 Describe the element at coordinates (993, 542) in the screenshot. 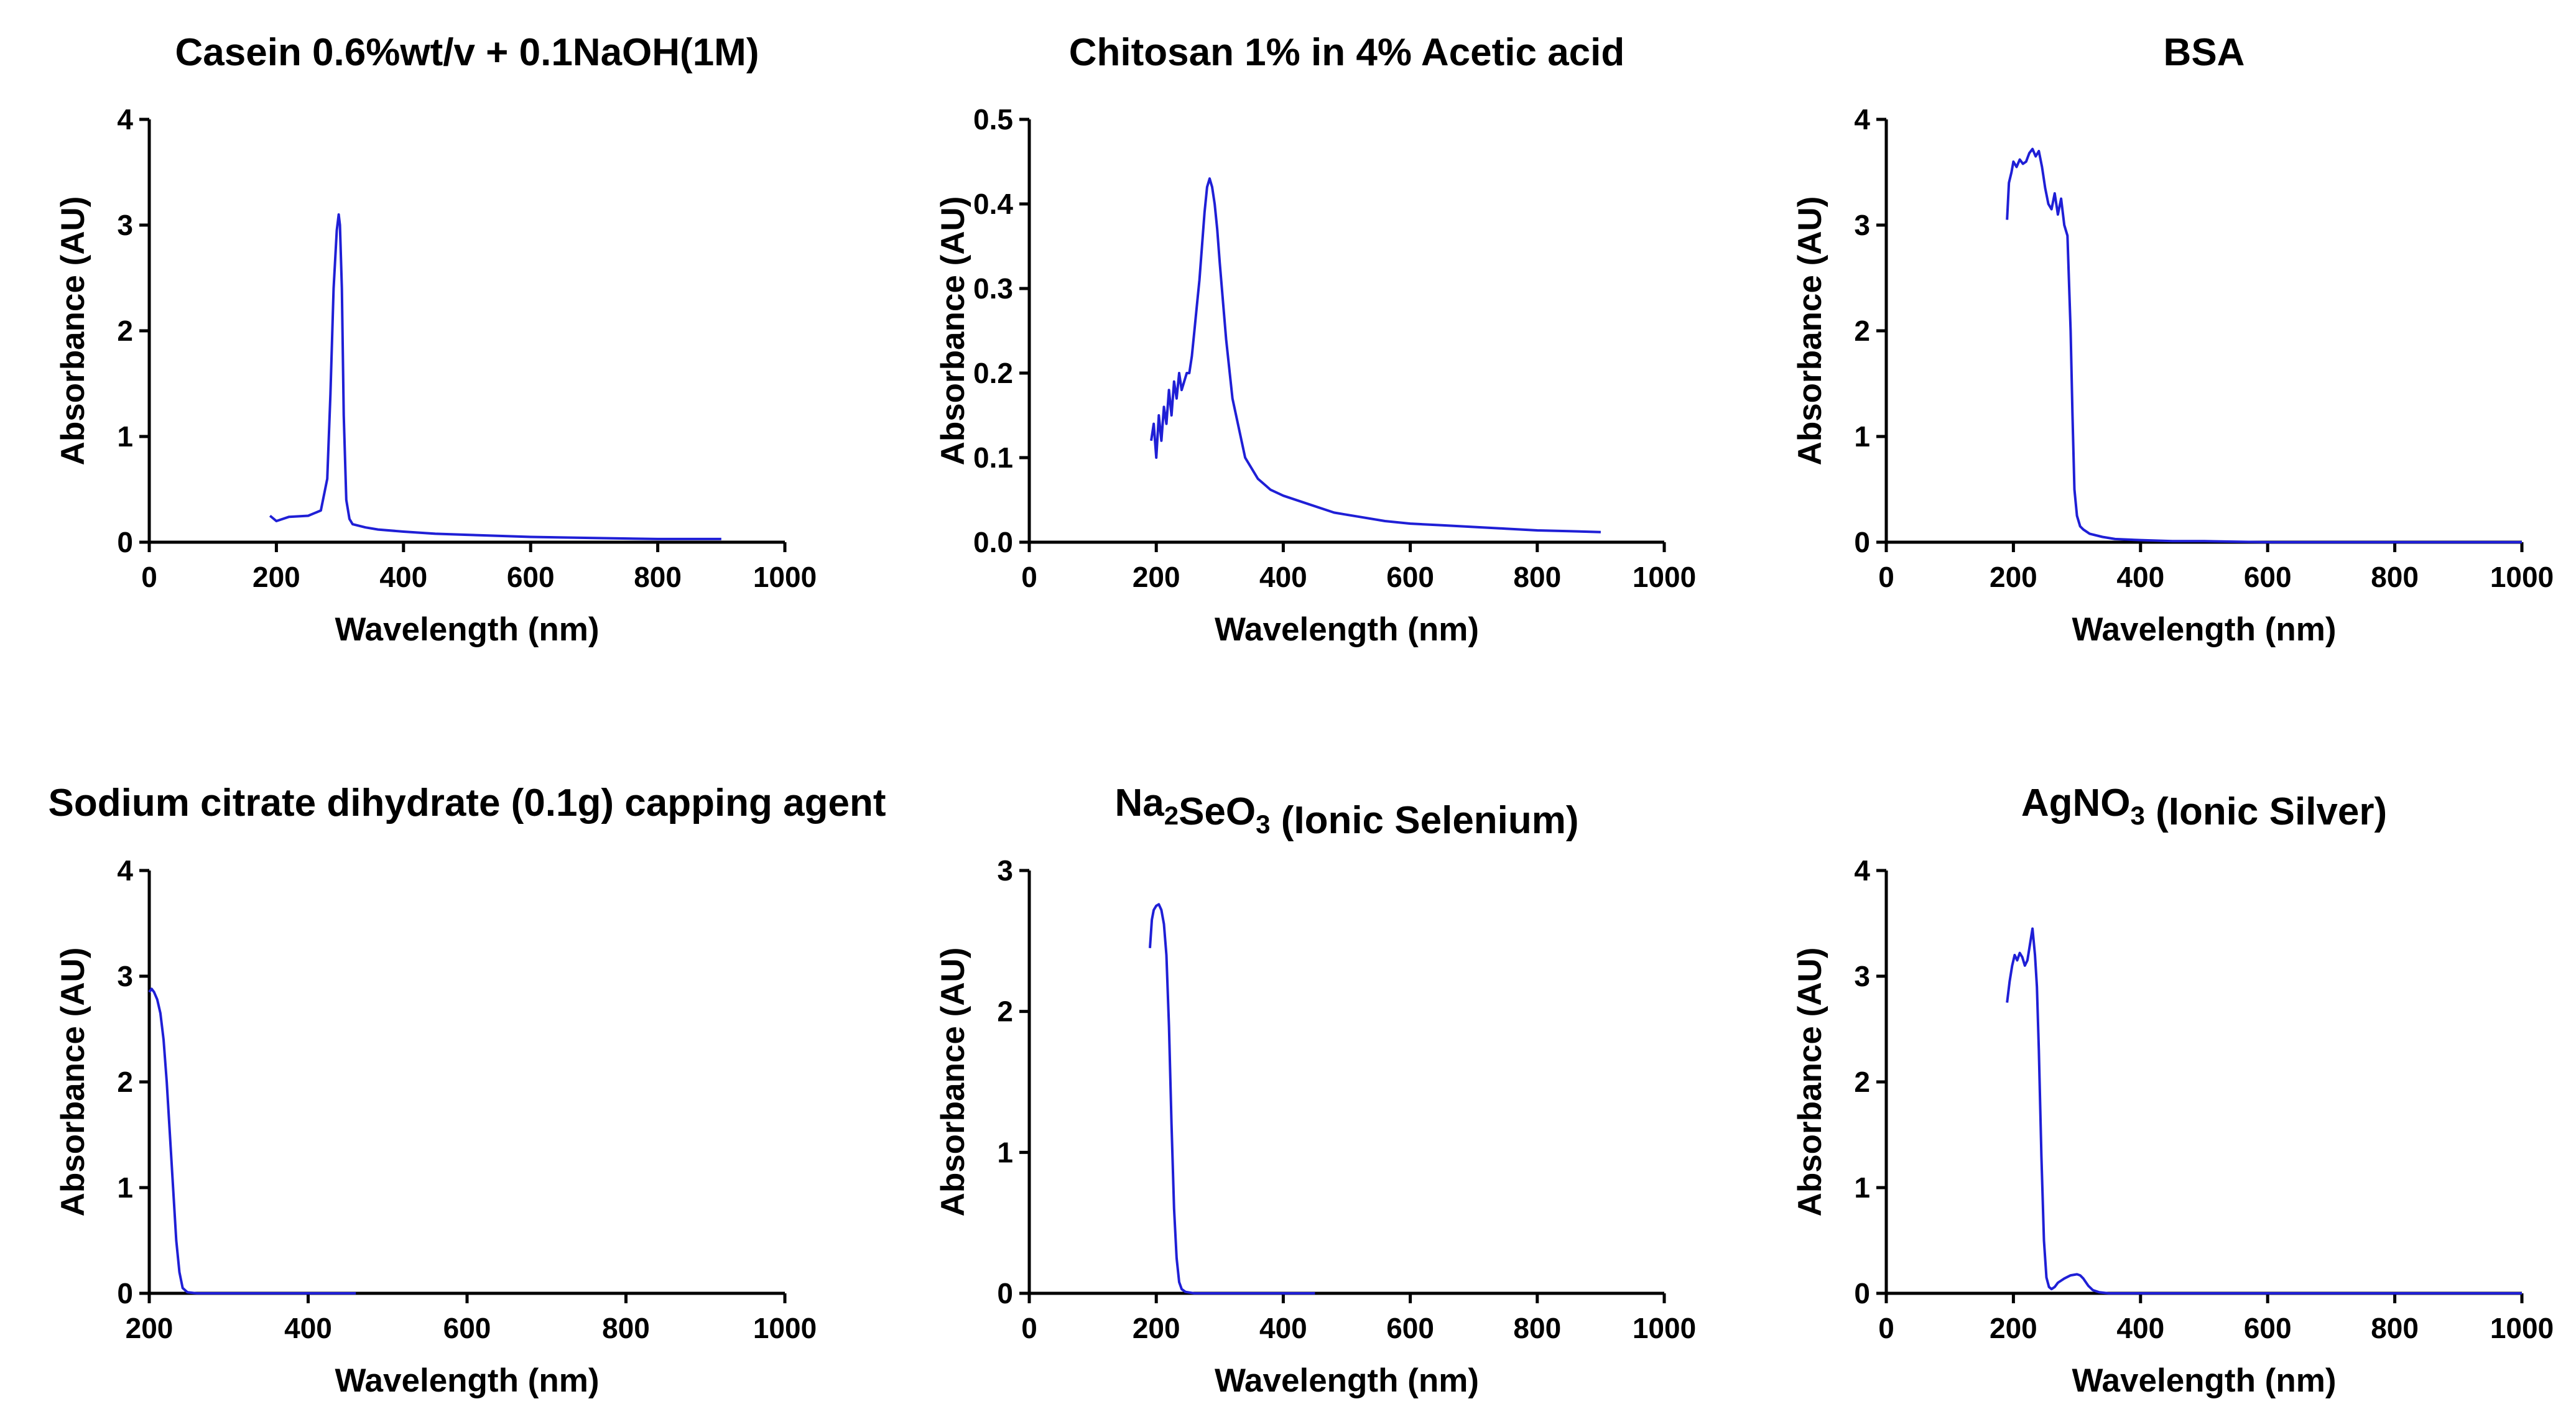

I see `y-tick-label: 0.0` at that location.